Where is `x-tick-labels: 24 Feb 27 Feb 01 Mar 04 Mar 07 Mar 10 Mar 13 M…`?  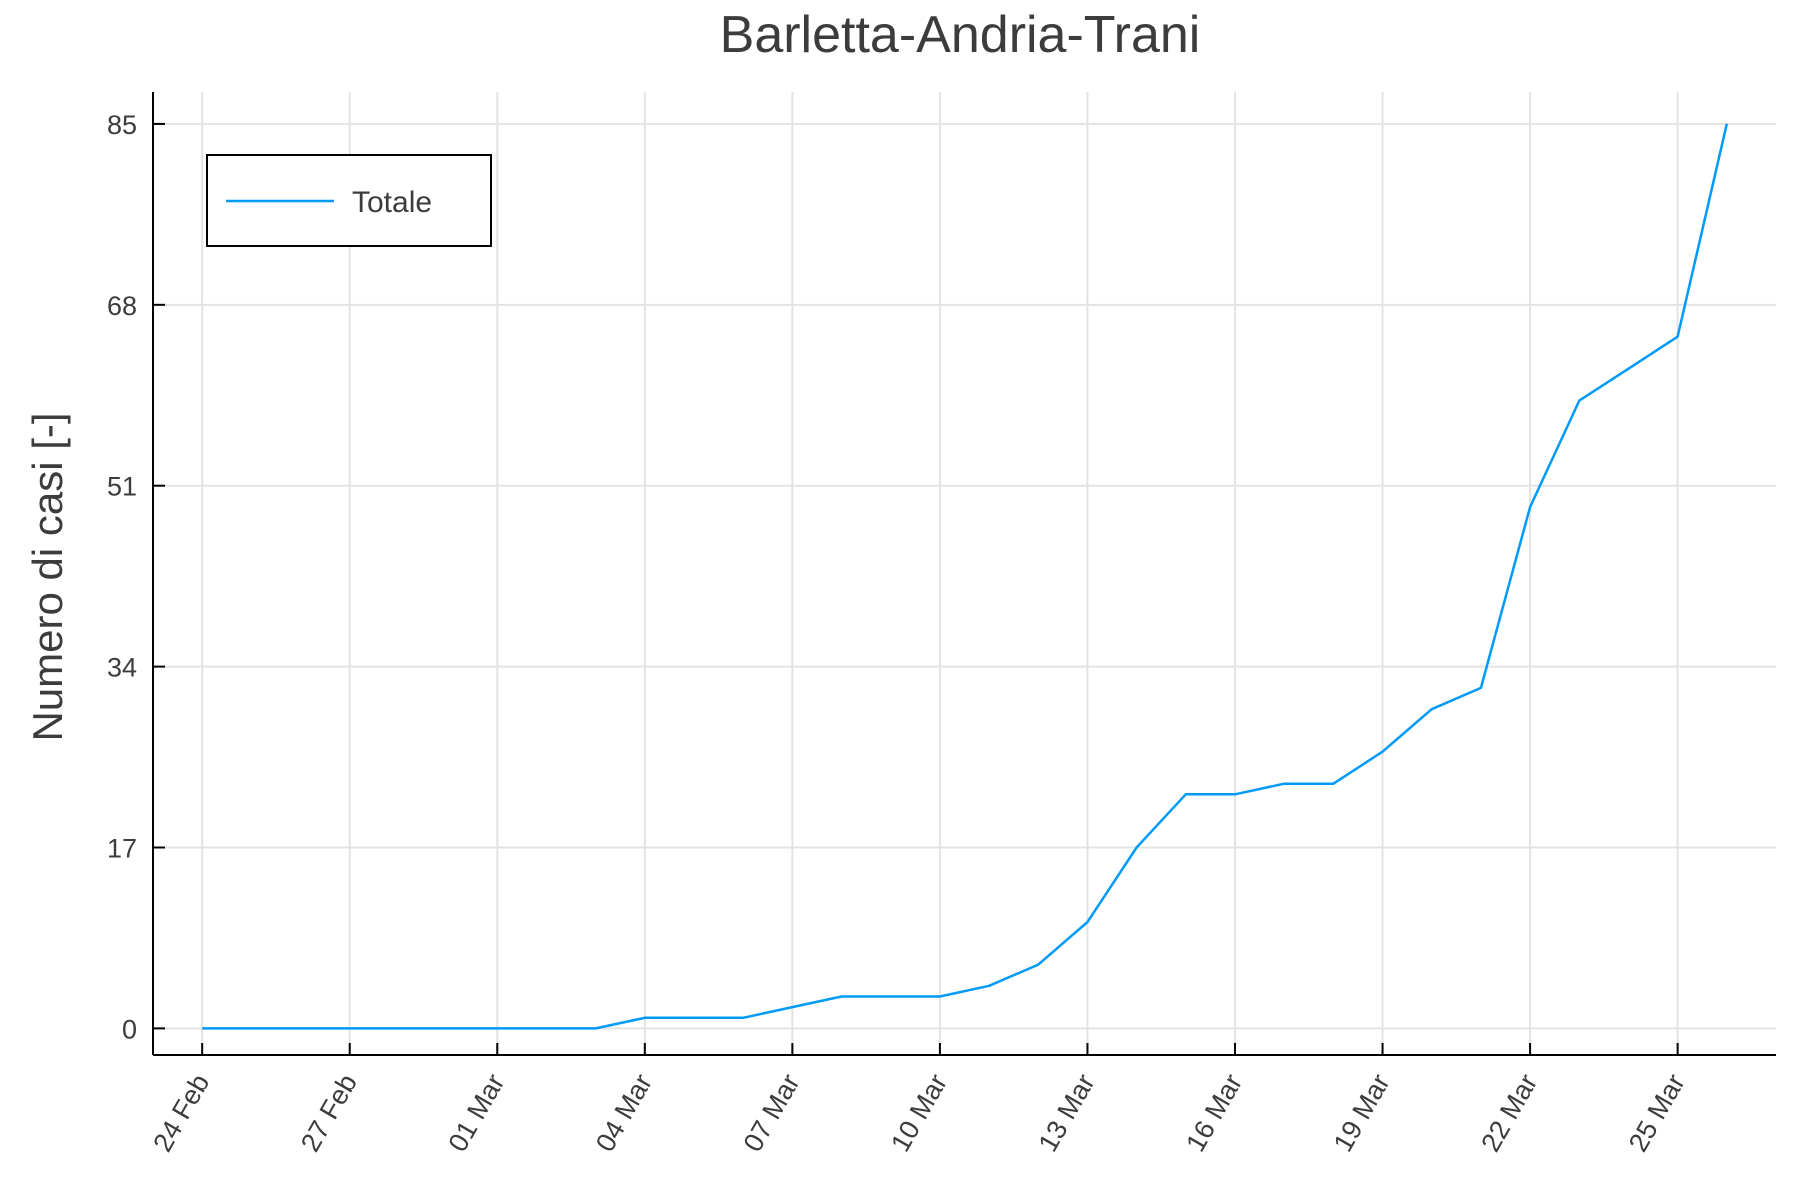 x-tick-labels: 24 Feb 27 Feb 01 Mar 04 Mar 07 Mar 10 Mar 13 M… is located at coordinates (918, 1113).